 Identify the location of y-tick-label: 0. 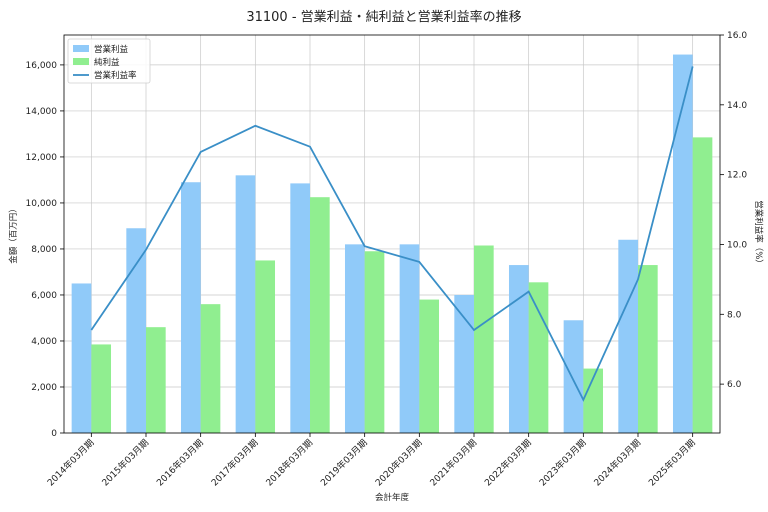
(54, 434).